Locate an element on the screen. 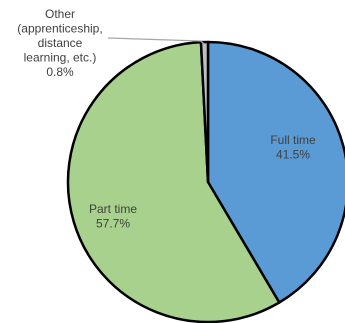  leader-line-other is located at coordinates (156, 41).